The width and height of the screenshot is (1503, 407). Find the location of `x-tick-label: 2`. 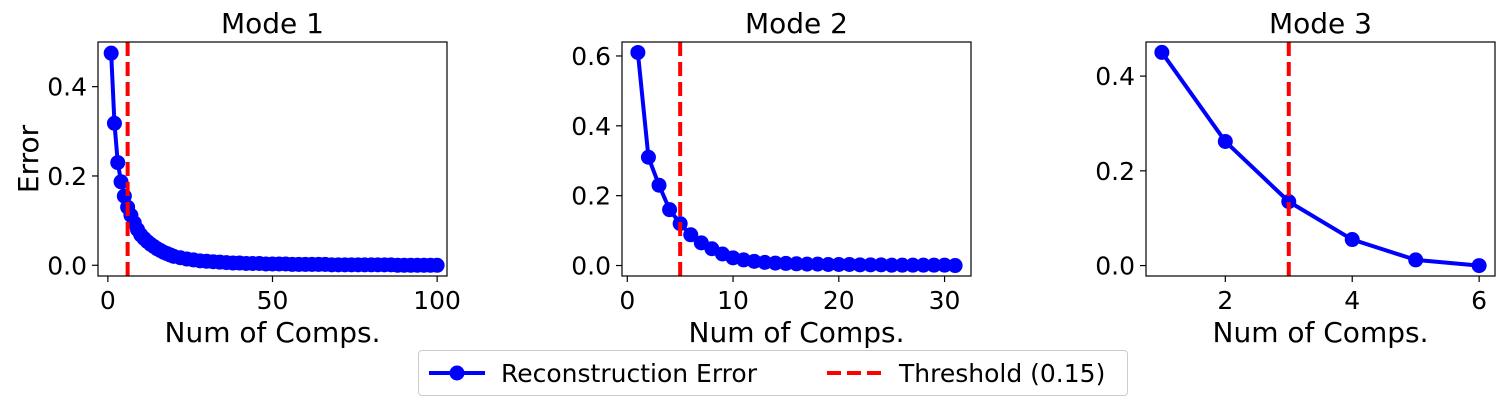

x-tick-label: 2 is located at coordinates (1225, 300).